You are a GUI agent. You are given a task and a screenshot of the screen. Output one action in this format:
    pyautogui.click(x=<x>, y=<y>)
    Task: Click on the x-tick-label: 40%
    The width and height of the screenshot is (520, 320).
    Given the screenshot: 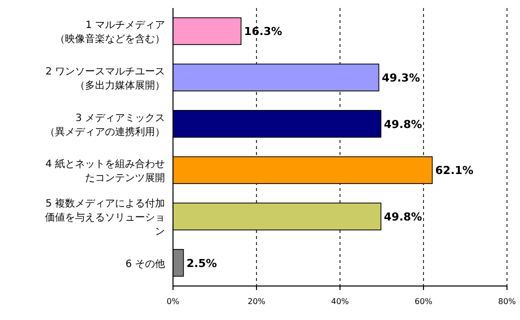 What is the action you would take?
    pyautogui.click(x=340, y=301)
    